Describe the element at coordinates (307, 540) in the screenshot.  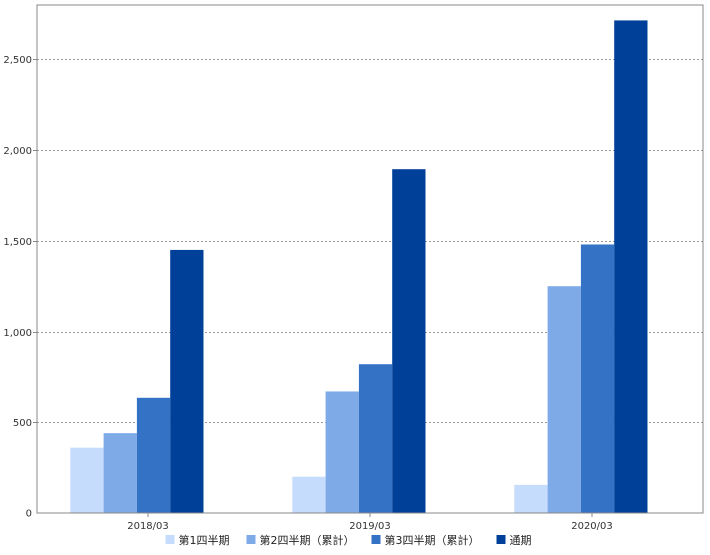
I see `legend-label: 第2四半期（累計）` at that location.